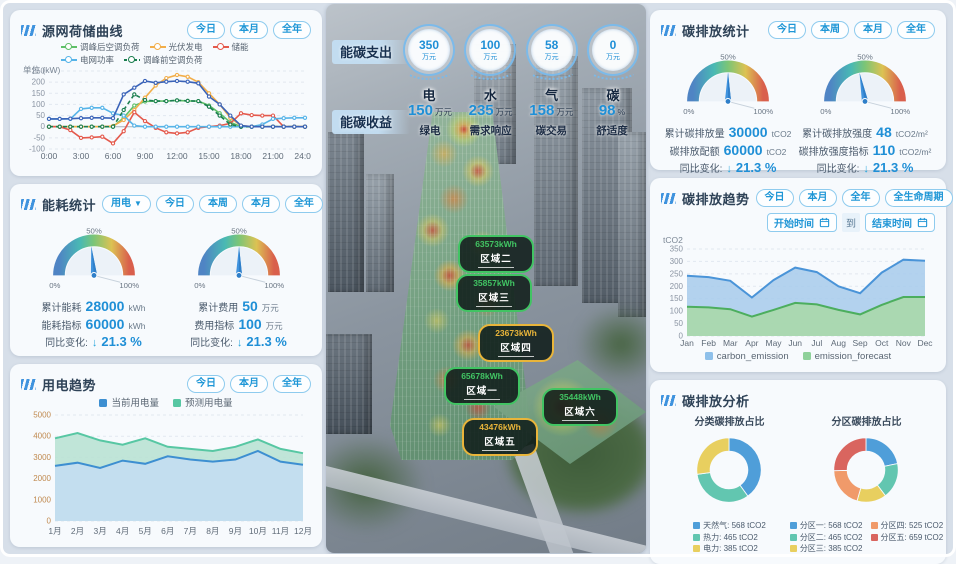  I want to click on gauge-block: 0% 50% 100% 累计费用 50 万元 费用指标 100 万元 同比变化: ↓ 21.3 %, so click(239, 283).